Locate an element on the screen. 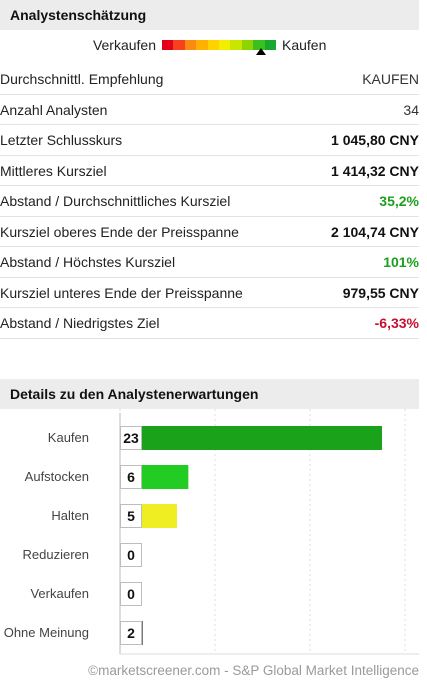  bar-value-label: 6 is located at coordinates (131, 477).